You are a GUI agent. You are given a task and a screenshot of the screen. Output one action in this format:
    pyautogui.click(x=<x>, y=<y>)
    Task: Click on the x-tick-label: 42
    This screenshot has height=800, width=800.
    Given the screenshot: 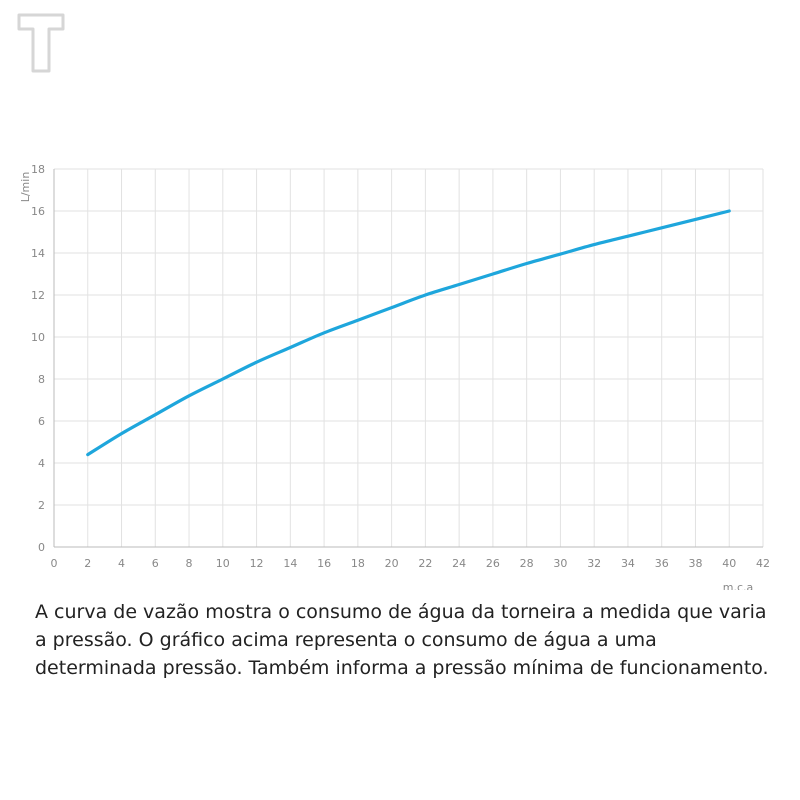 What is the action you would take?
    pyautogui.click(x=763, y=563)
    